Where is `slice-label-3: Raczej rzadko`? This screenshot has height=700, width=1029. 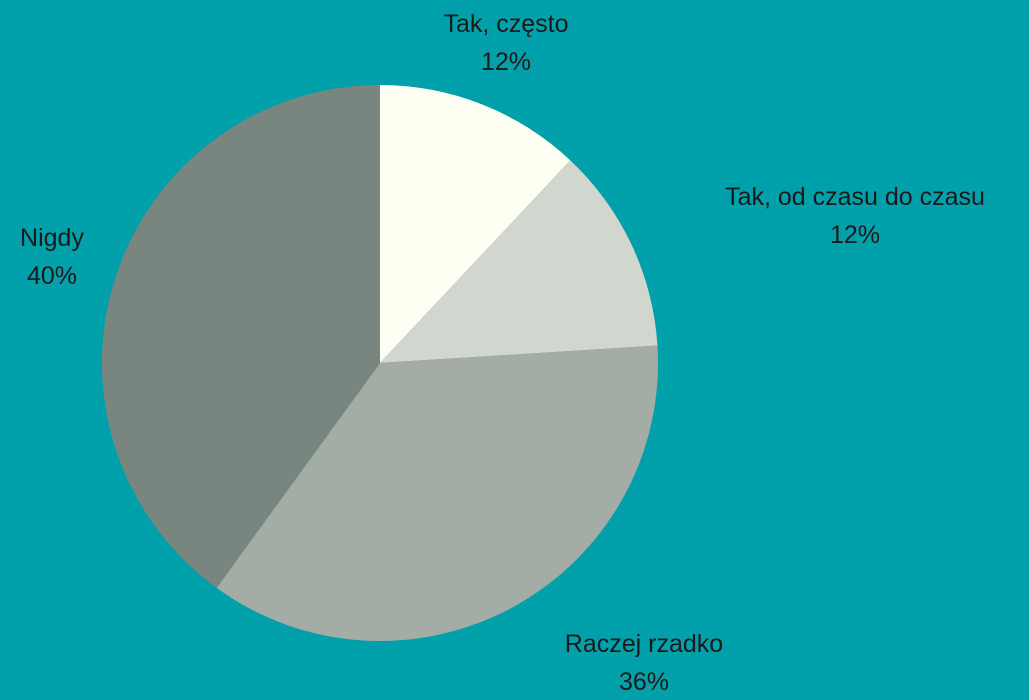
slice-label-3: Raczej rzadko is located at coordinates (644, 644).